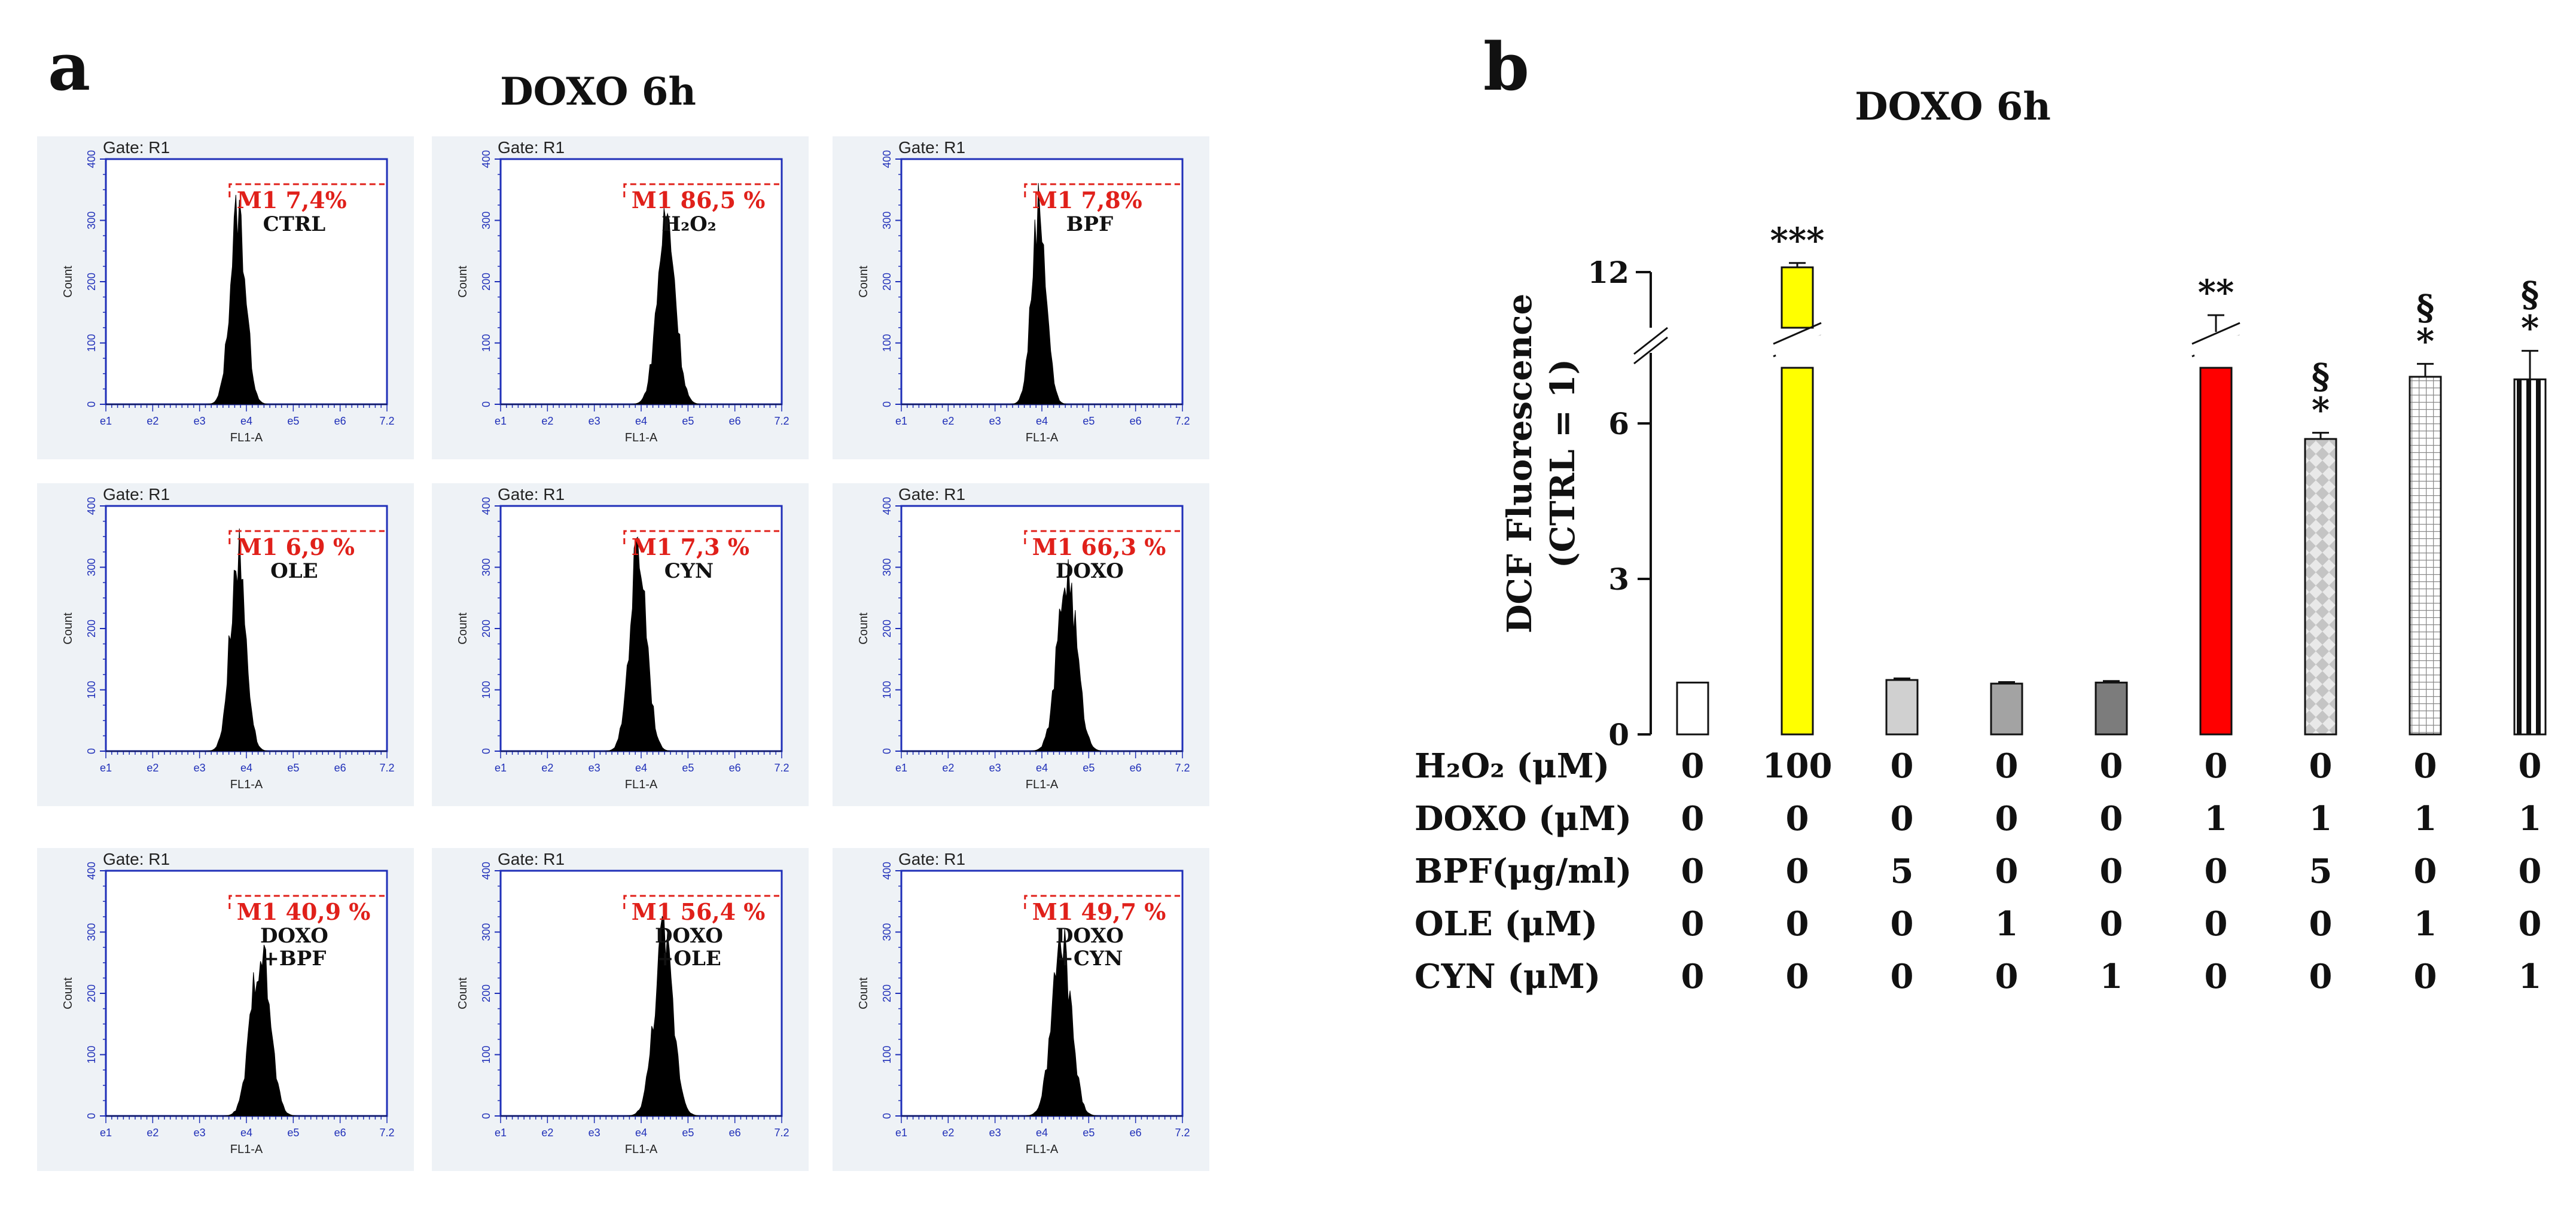  Describe the element at coordinates (91, 932) in the screenshot. I see `y-tick-label: 300` at that location.